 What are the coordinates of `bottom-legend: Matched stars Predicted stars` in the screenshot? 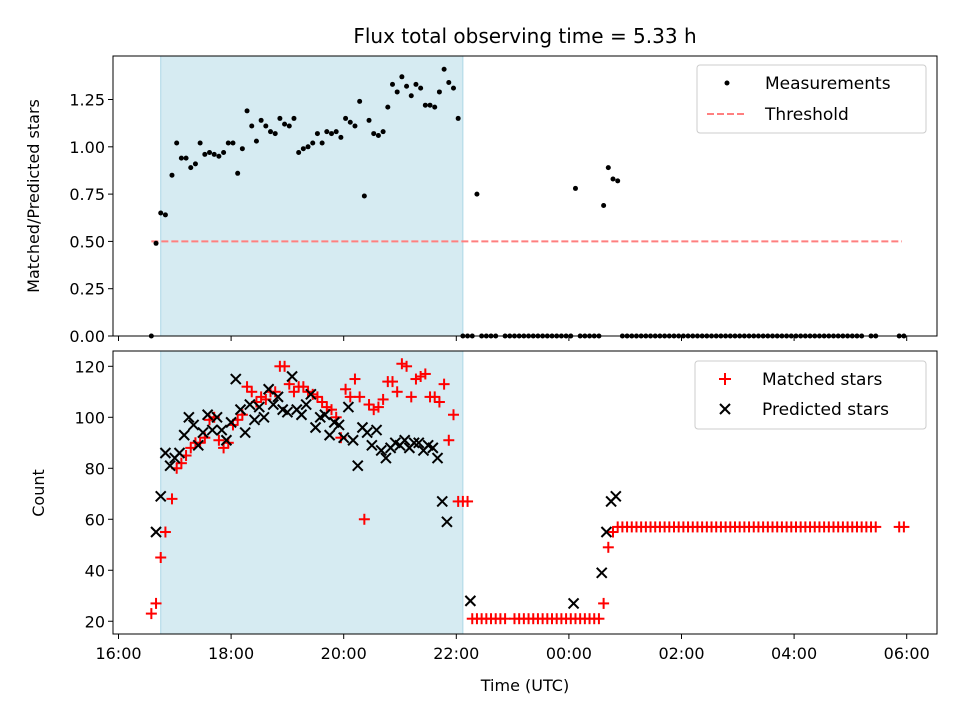 It's located at (810, 395).